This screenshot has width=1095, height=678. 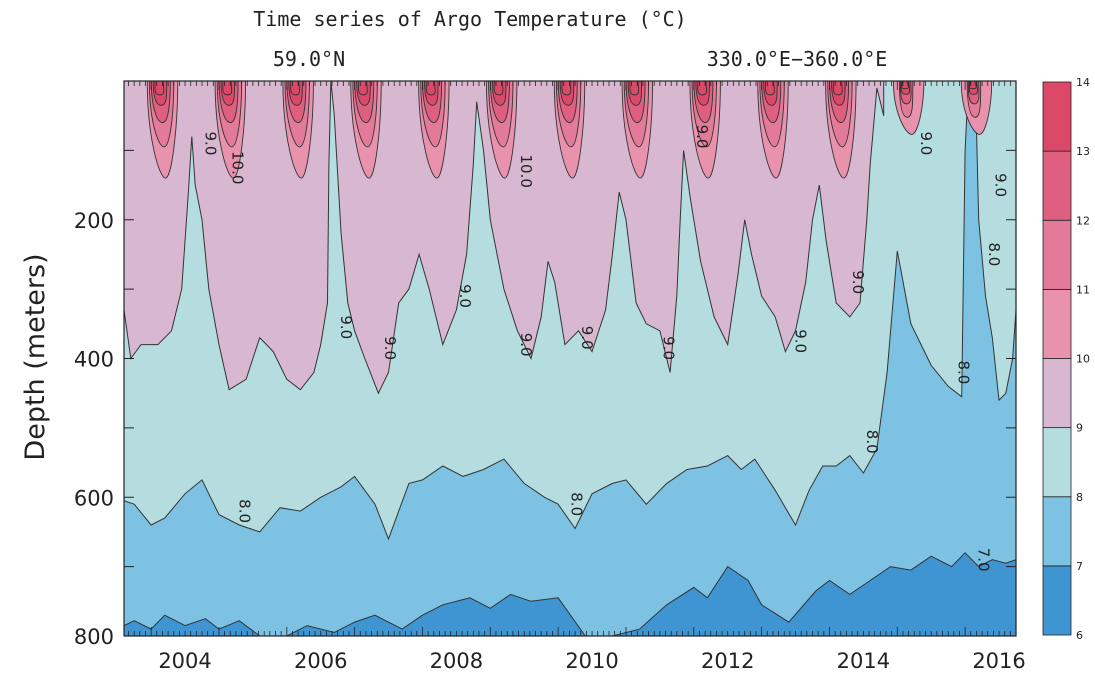 I want to click on contour-label: 7.0, so click(x=984, y=560).